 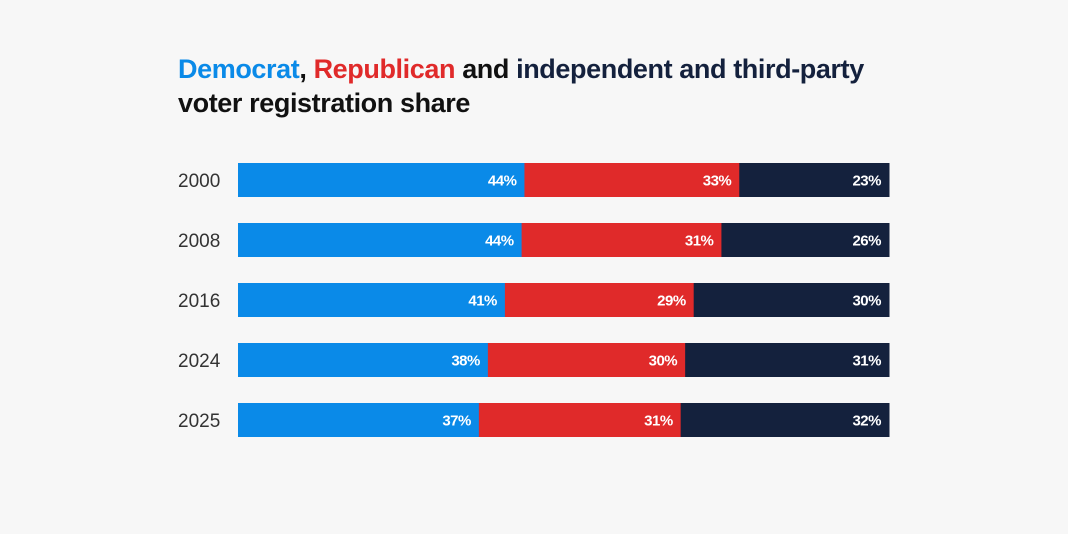 What do you see at coordinates (866, 181) in the screenshot?
I see `value-label-independent-2000: 23%` at bounding box center [866, 181].